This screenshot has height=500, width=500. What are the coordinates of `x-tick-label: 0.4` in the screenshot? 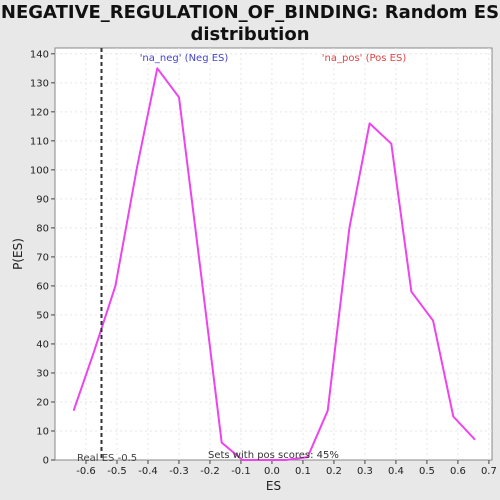 It's located at (396, 471).